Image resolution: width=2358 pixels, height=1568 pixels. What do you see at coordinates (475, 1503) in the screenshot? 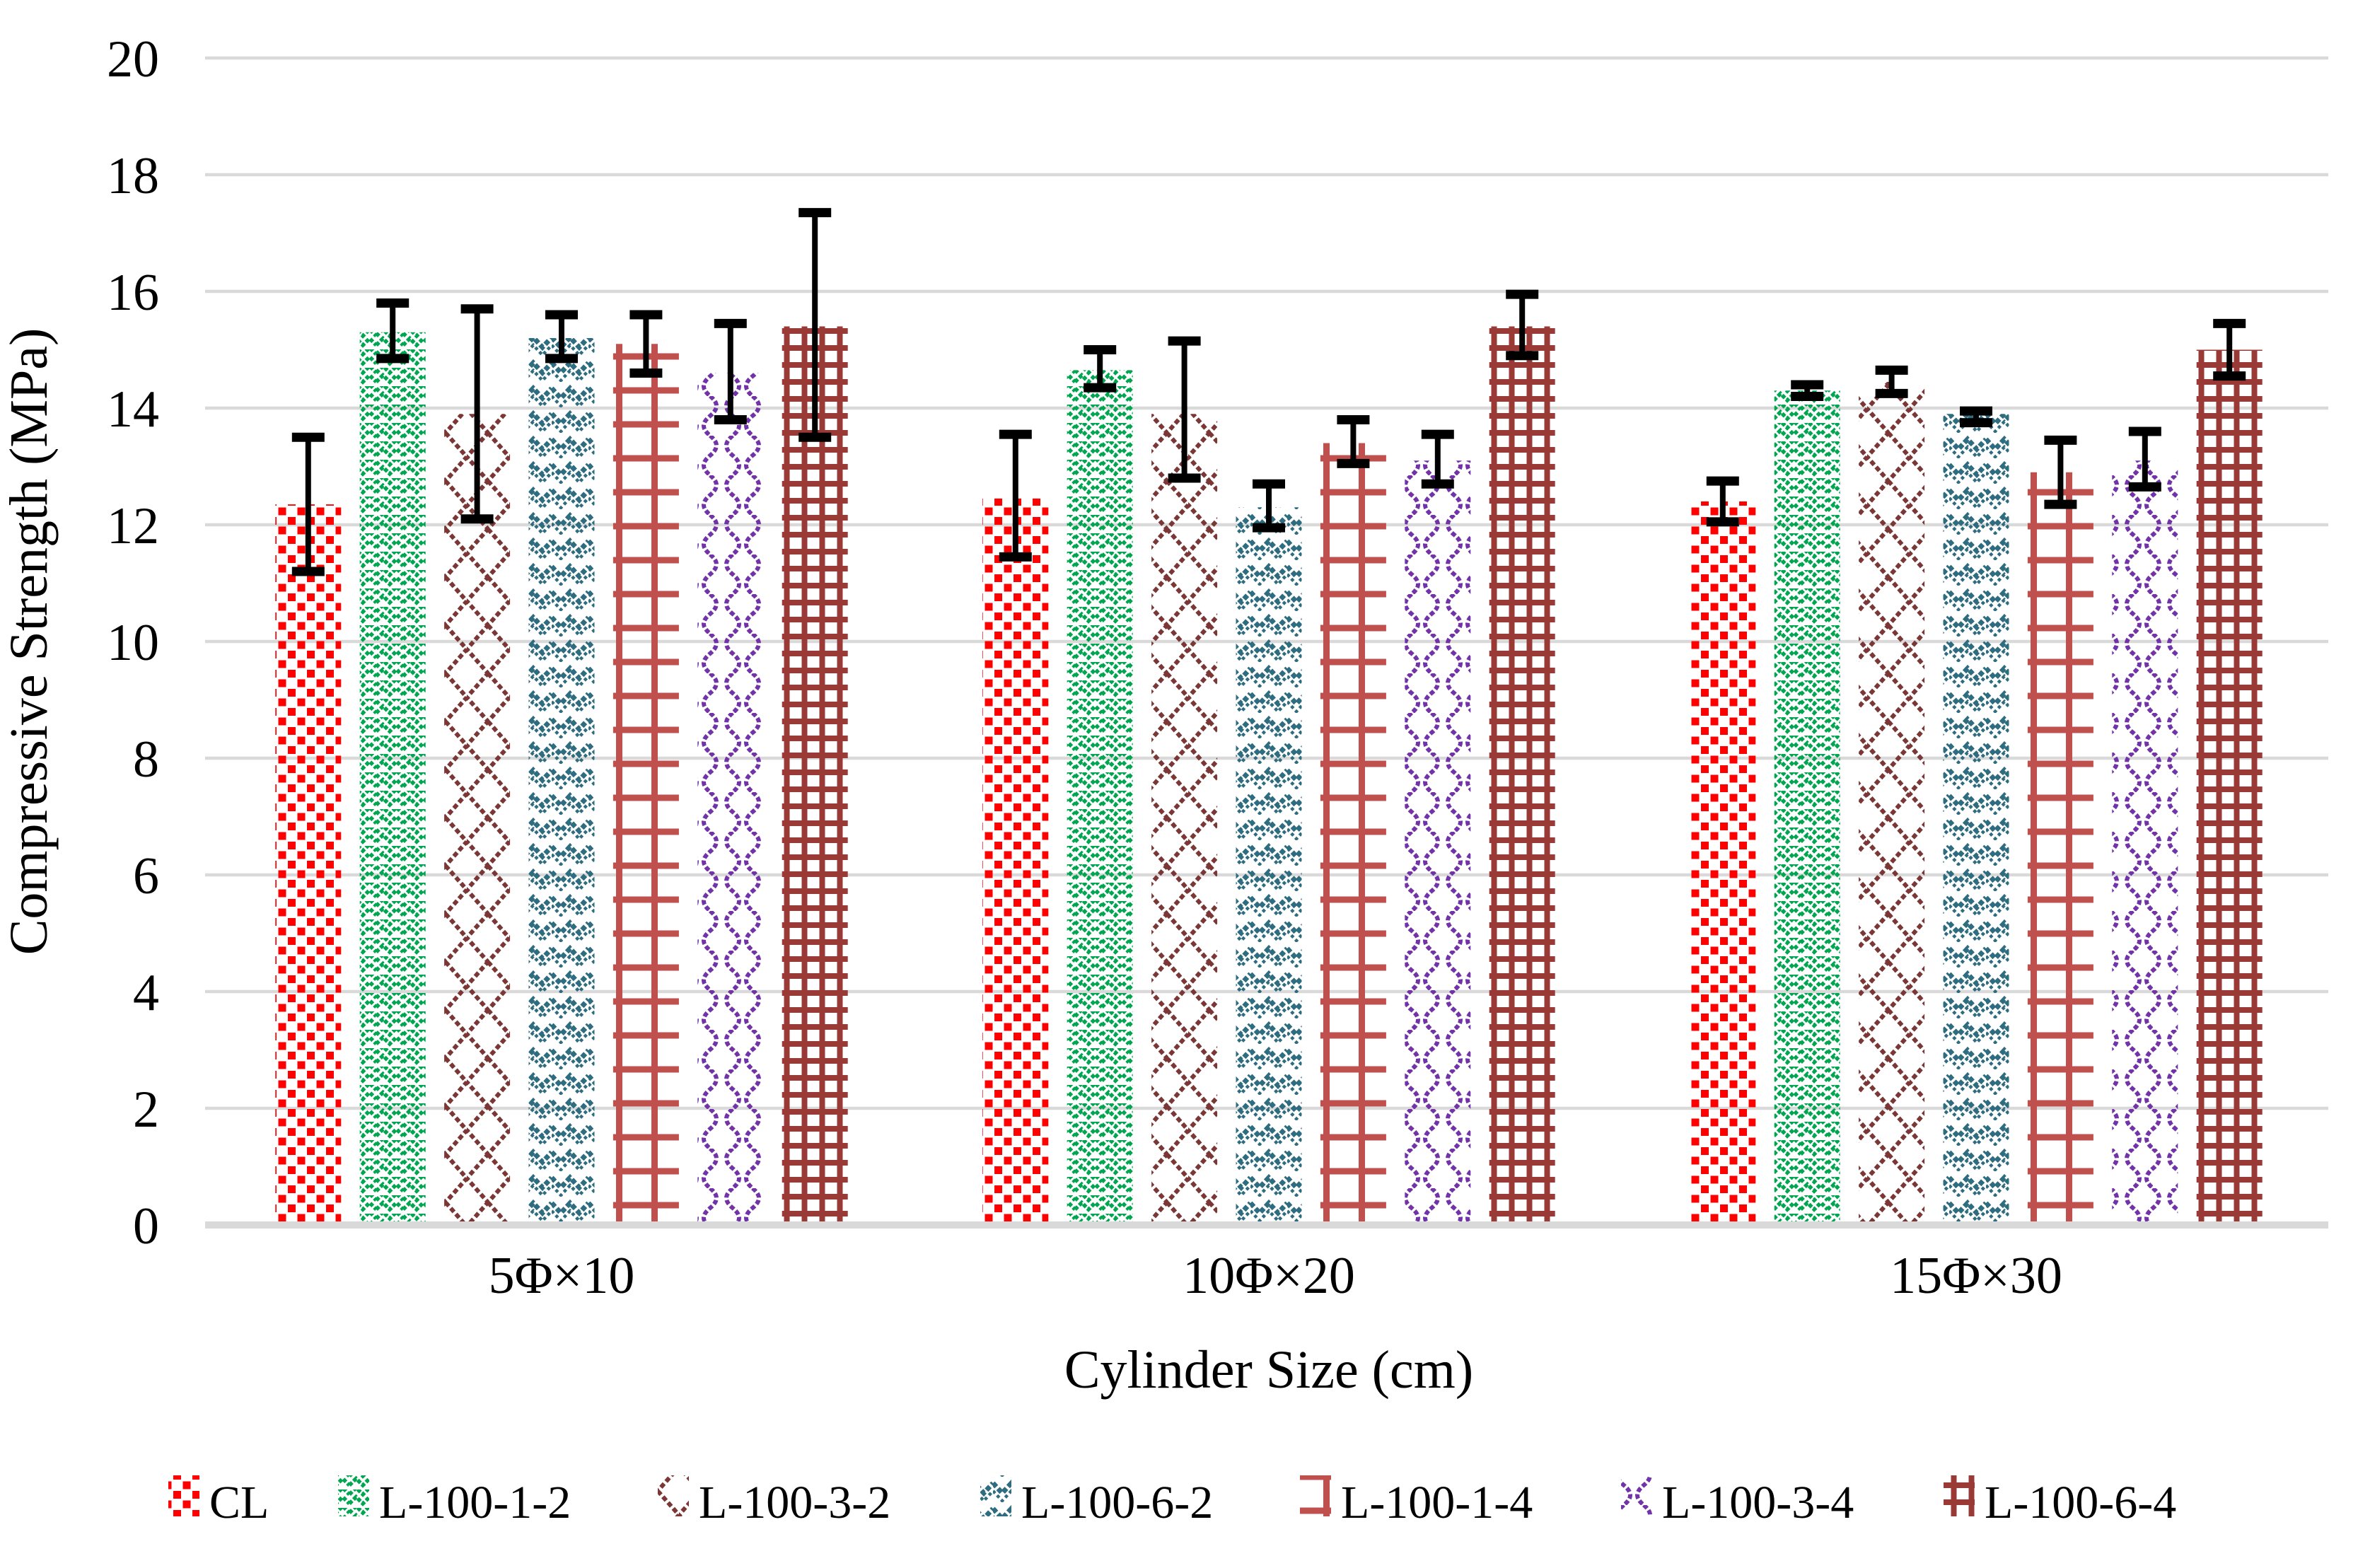
I see `legend-label-l-100-1-2: L-100-1-2` at bounding box center [475, 1503].